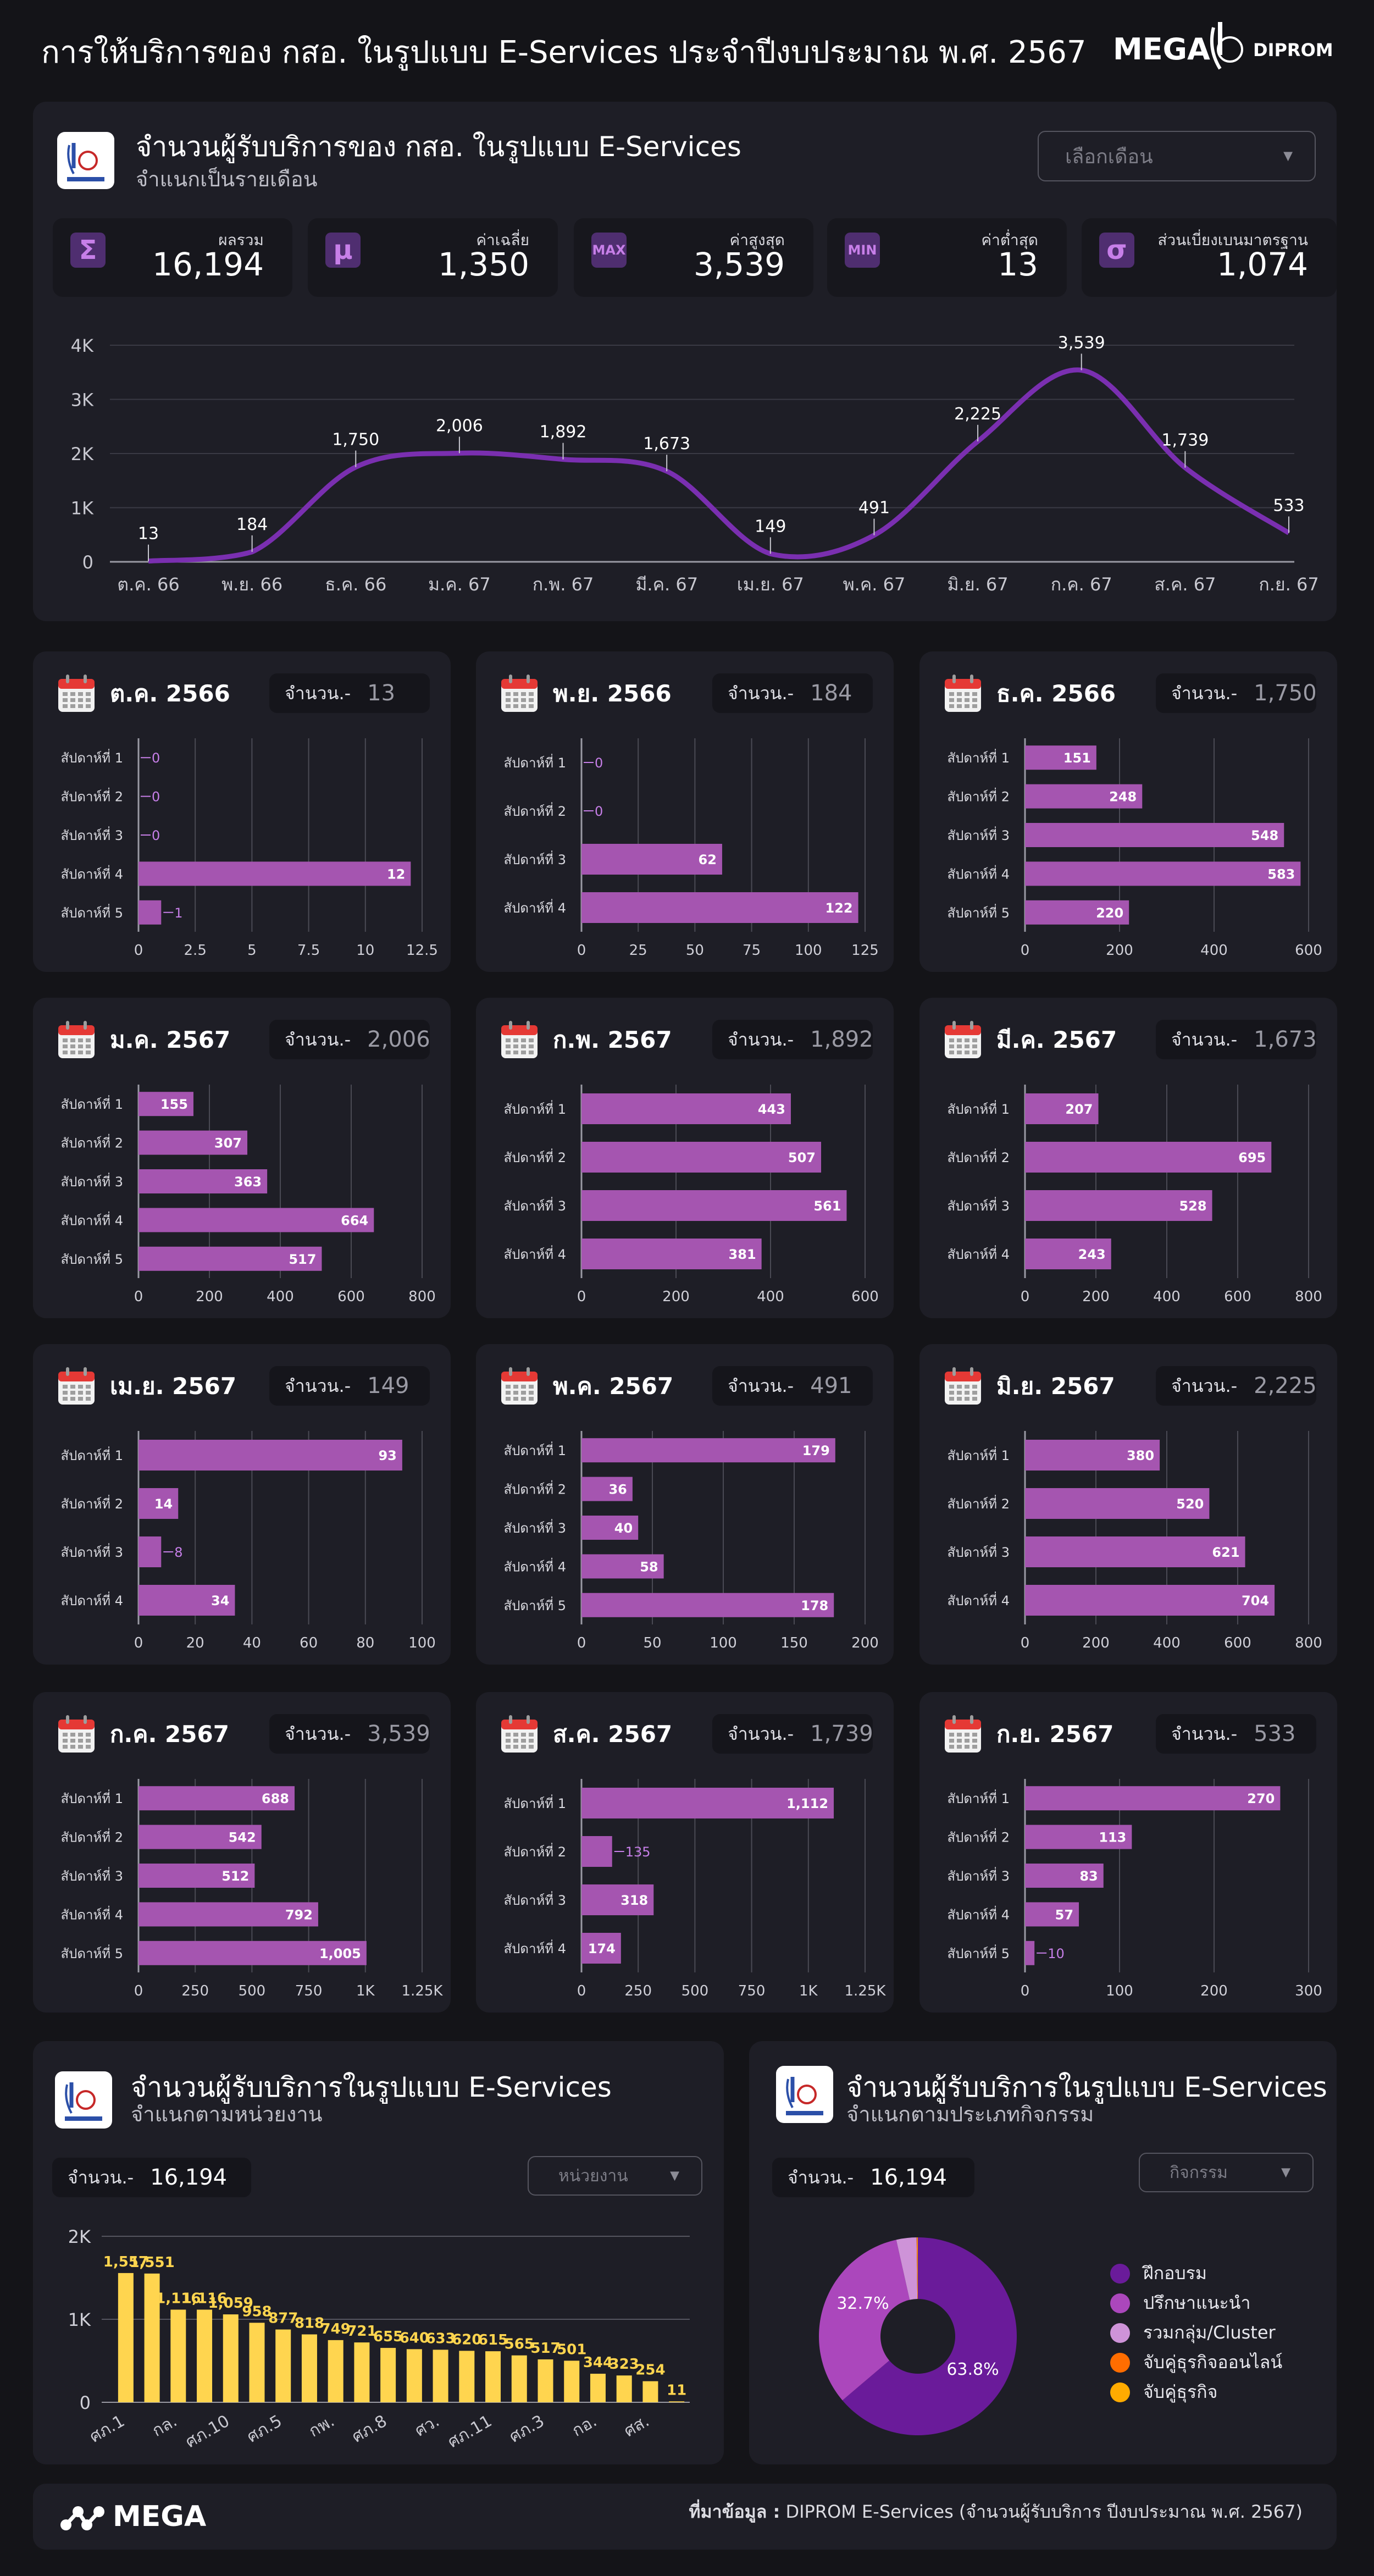 This screenshot has width=1374, height=2576. Describe the element at coordinates (918, 2336) in the screenshot. I see `activity-donut-chart: 63.8% 32.7%` at that location.